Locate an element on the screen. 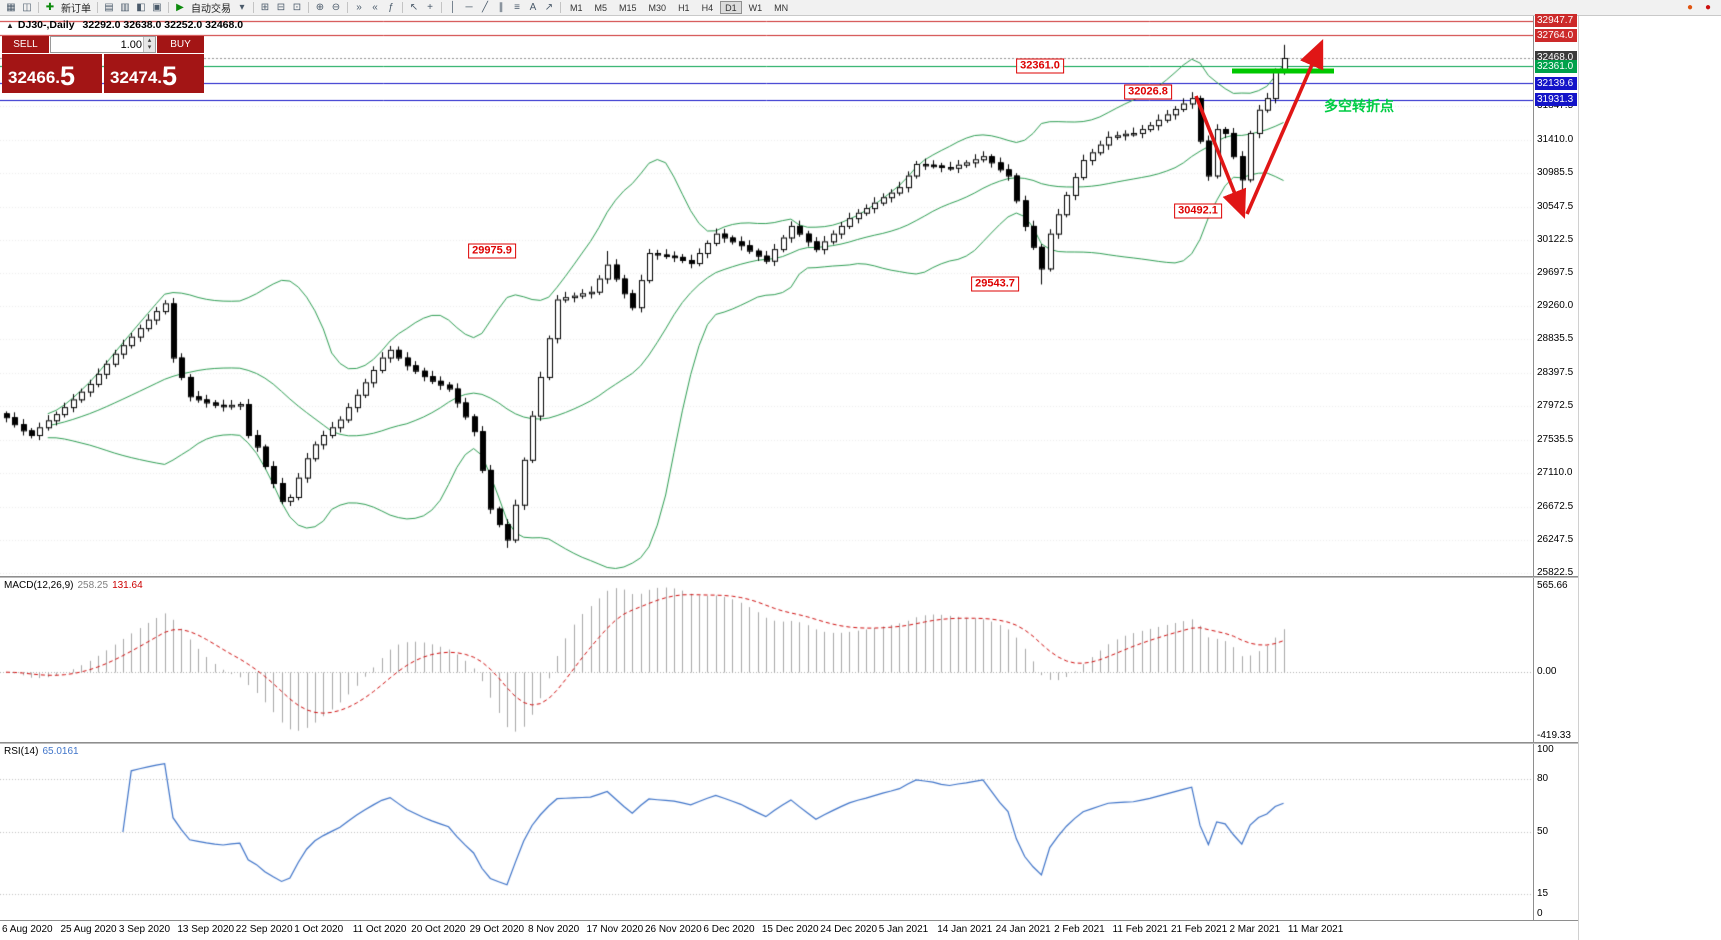  sell-button: SELL is located at coordinates (25, 44).